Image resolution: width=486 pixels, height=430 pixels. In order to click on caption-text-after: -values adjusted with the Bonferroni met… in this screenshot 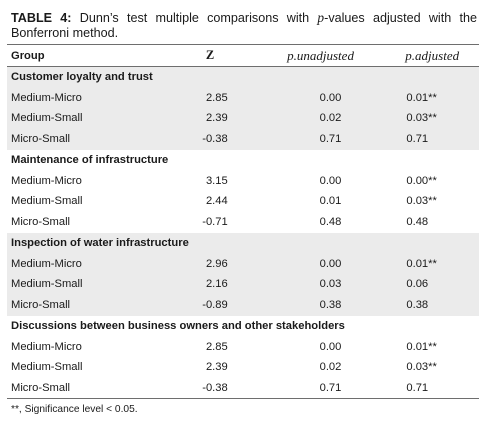, I will do `click(244, 25)`.